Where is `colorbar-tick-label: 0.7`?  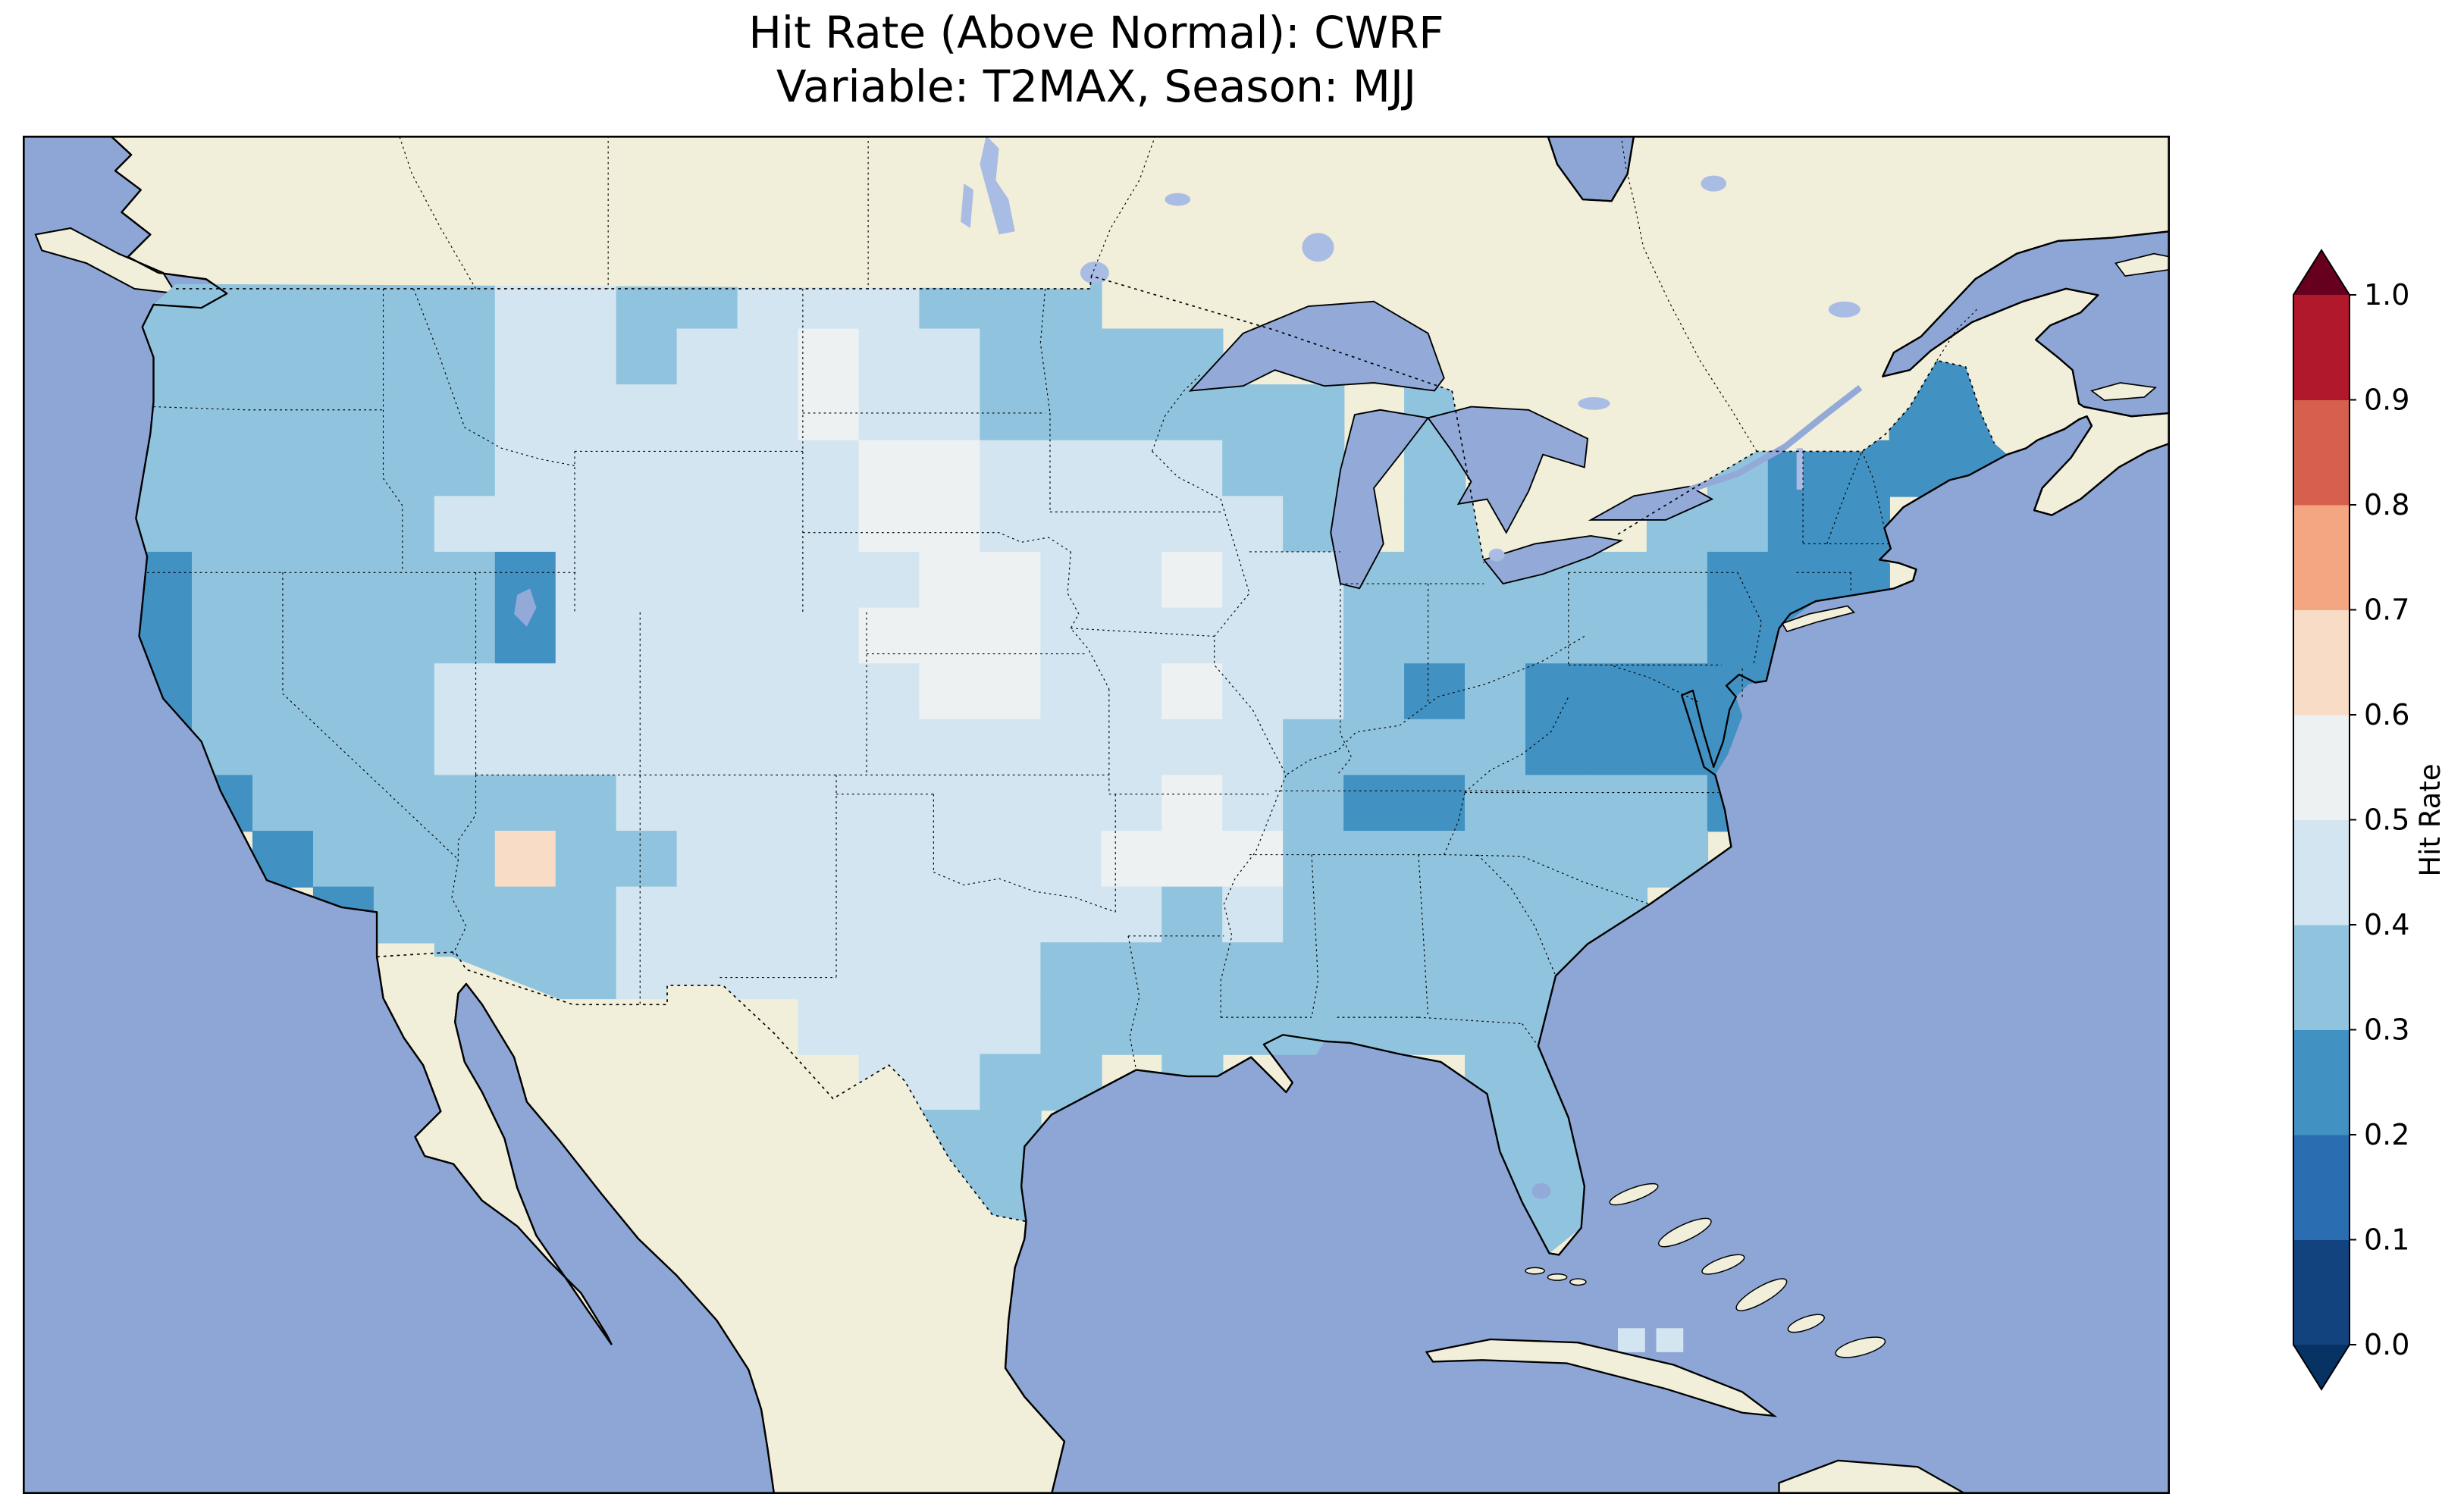 colorbar-tick-label: 0.7 is located at coordinates (2387, 610).